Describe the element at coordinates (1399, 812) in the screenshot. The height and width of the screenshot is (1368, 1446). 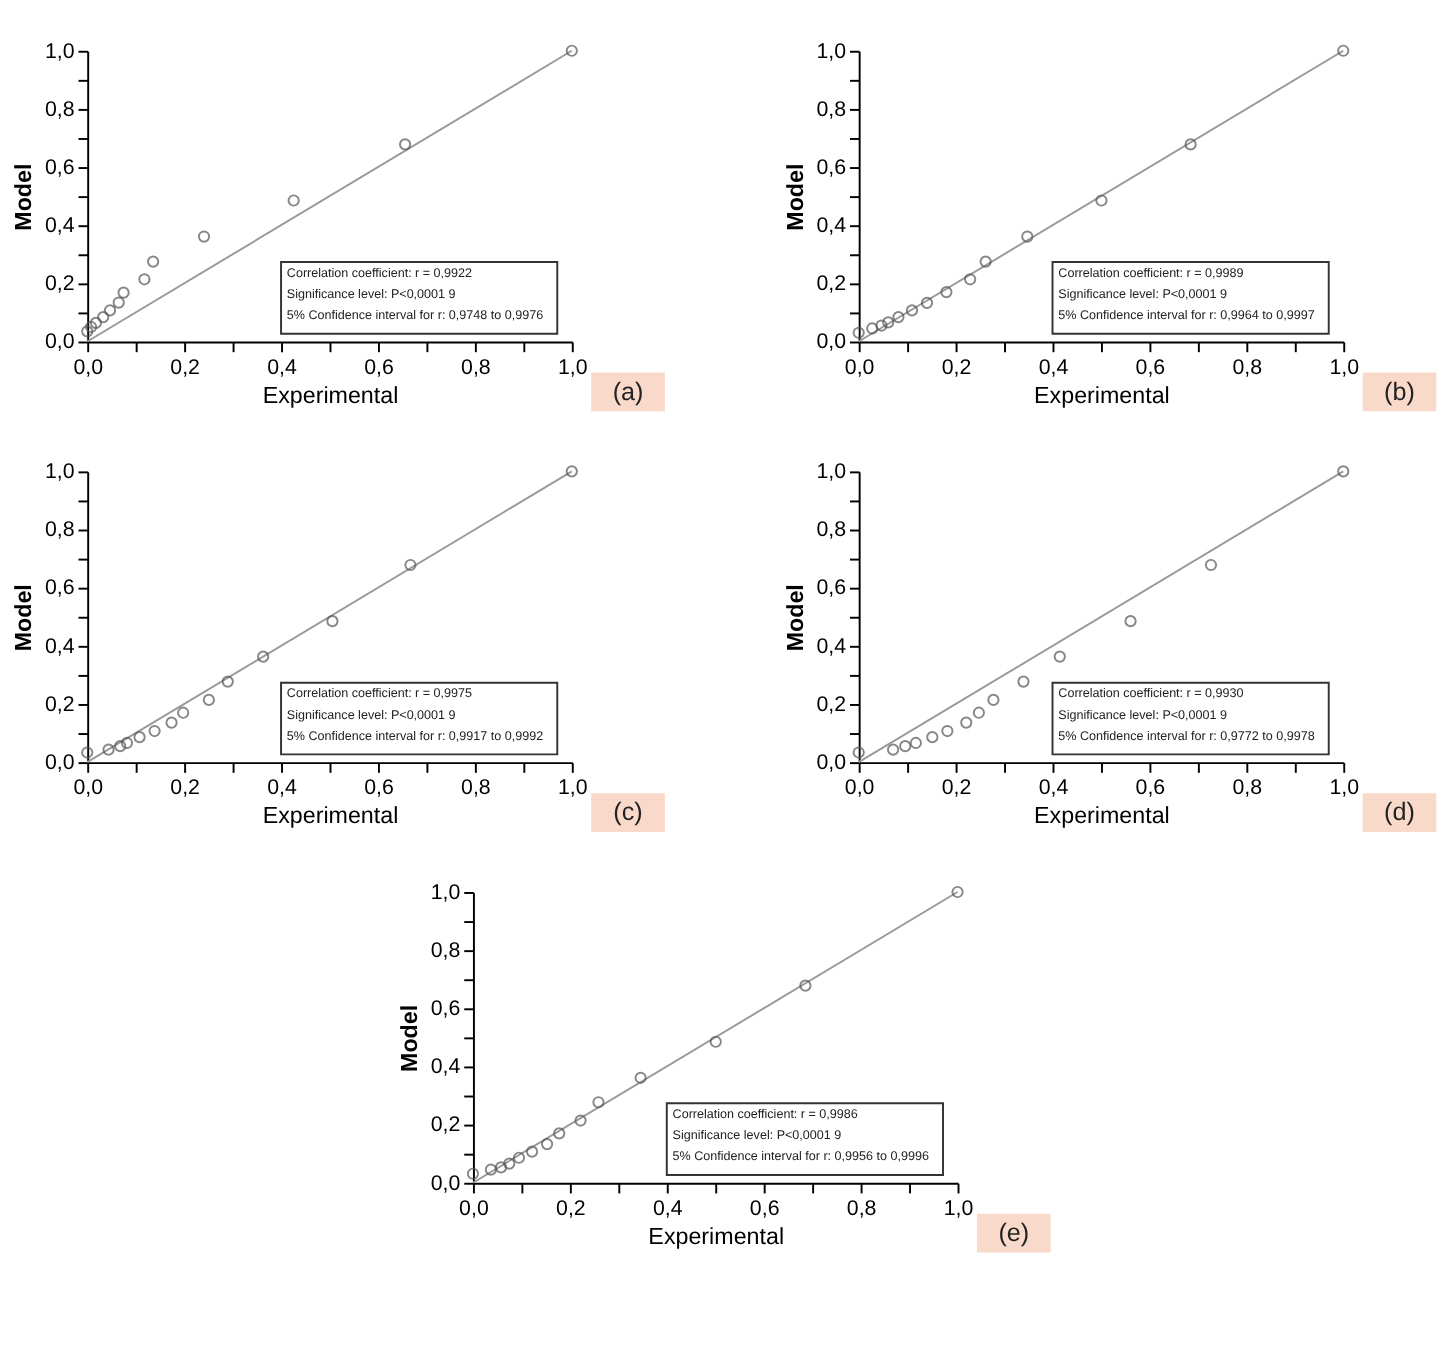
I see `text: (d)` at that location.